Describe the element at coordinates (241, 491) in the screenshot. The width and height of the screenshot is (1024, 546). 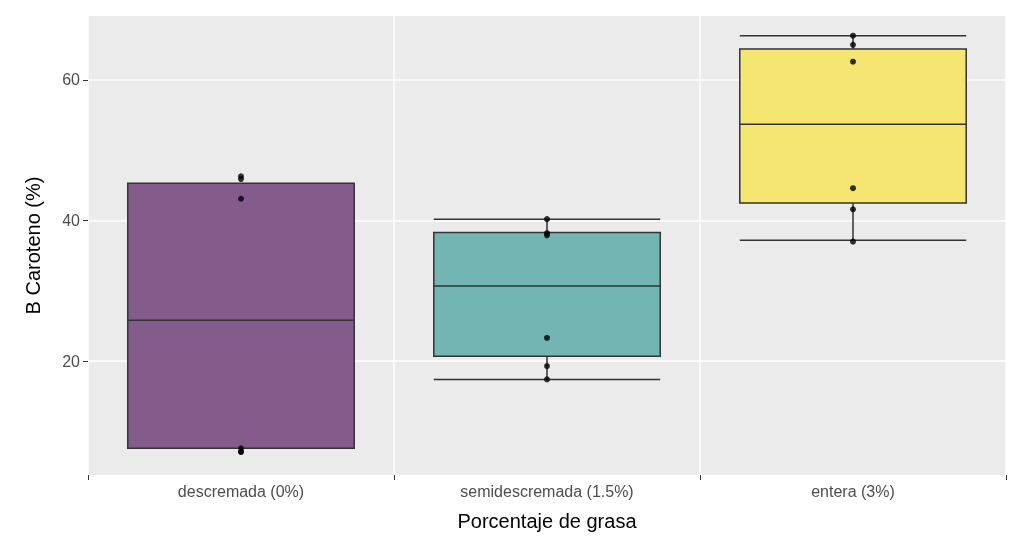
I see `x-tick-label: descremada (0%)` at that location.